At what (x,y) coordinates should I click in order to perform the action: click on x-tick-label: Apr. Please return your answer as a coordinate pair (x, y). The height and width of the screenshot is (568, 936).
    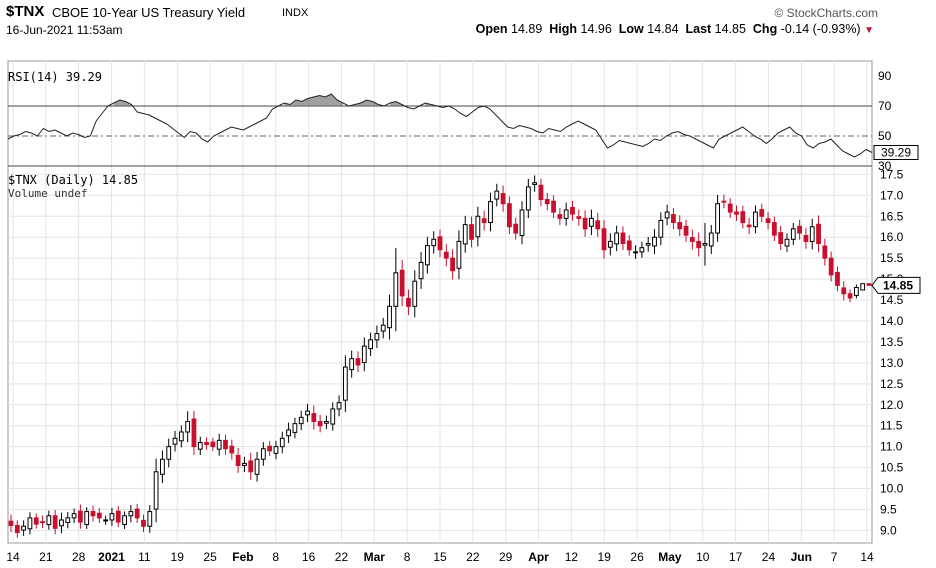
    Looking at the image, I should click on (538, 557).